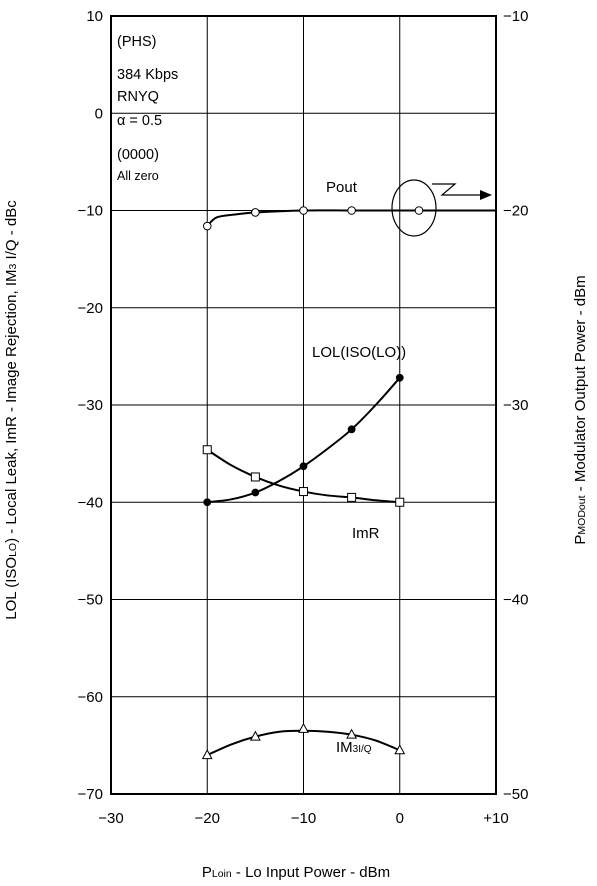 The height and width of the screenshot is (886, 597). What do you see at coordinates (90, 308) in the screenshot?
I see `y-left-tick-label: −20` at bounding box center [90, 308].